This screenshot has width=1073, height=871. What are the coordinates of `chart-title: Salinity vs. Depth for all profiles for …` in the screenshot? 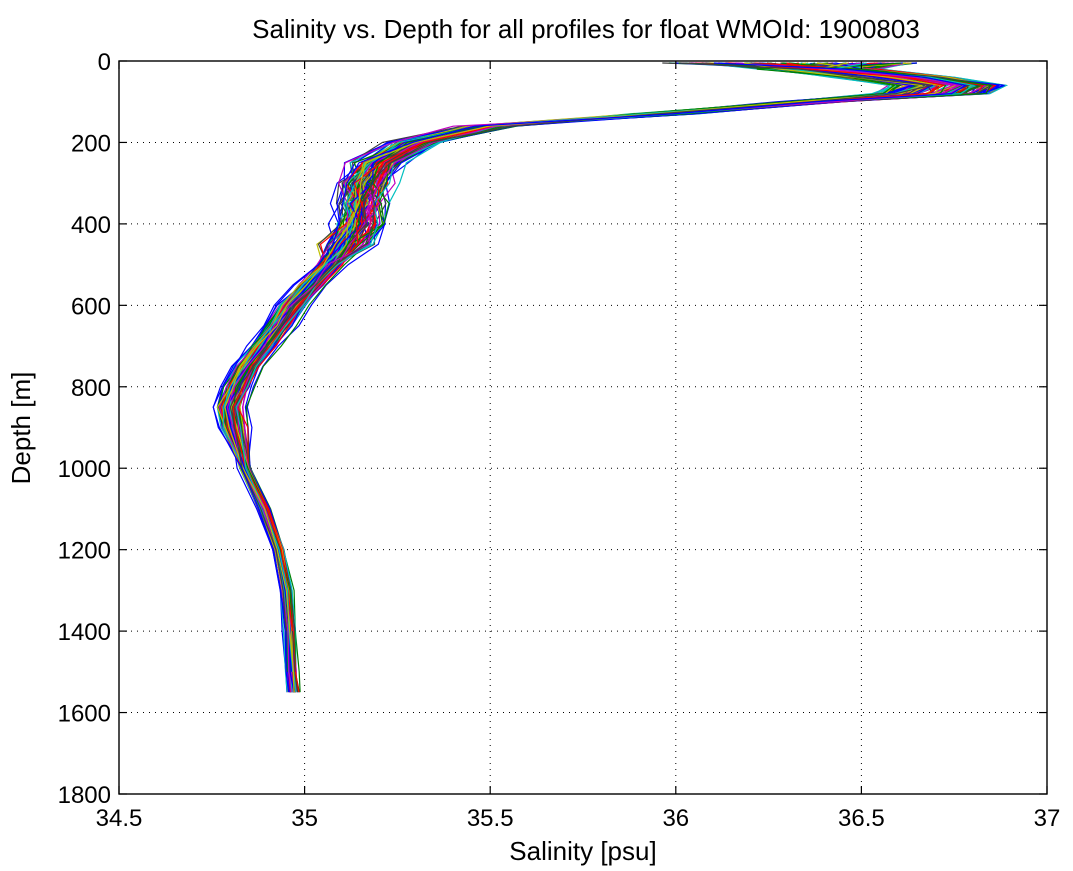 It's located at (586, 29).